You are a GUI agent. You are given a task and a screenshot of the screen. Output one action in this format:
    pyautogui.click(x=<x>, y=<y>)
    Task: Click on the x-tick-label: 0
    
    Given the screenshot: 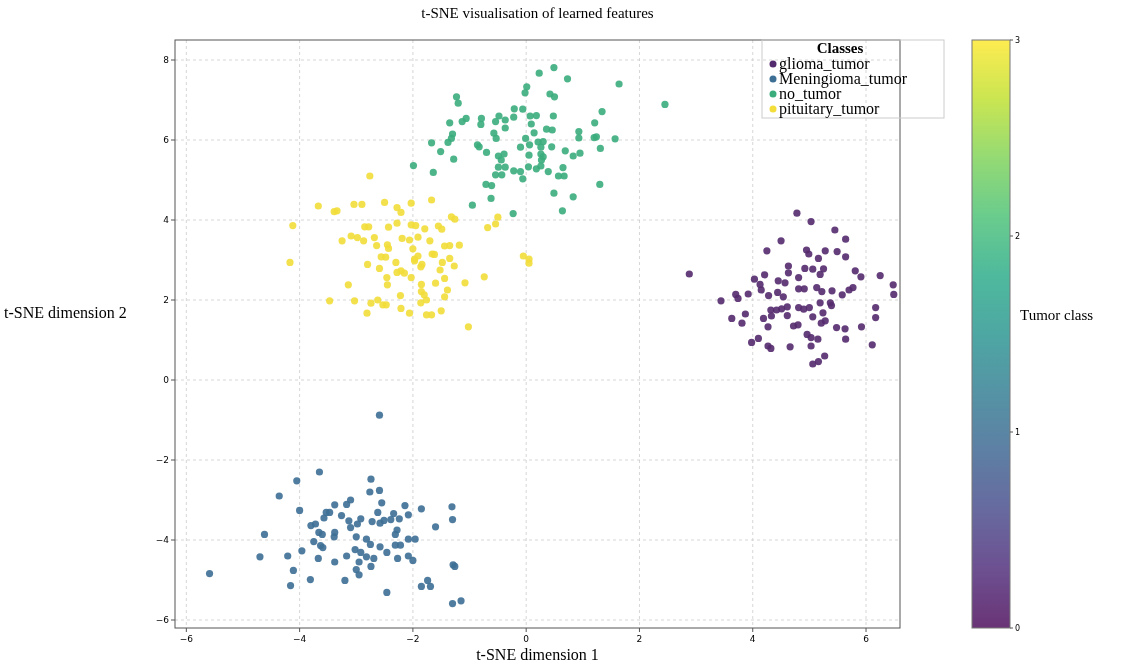 What is the action you would take?
    pyautogui.click(x=526, y=639)
    